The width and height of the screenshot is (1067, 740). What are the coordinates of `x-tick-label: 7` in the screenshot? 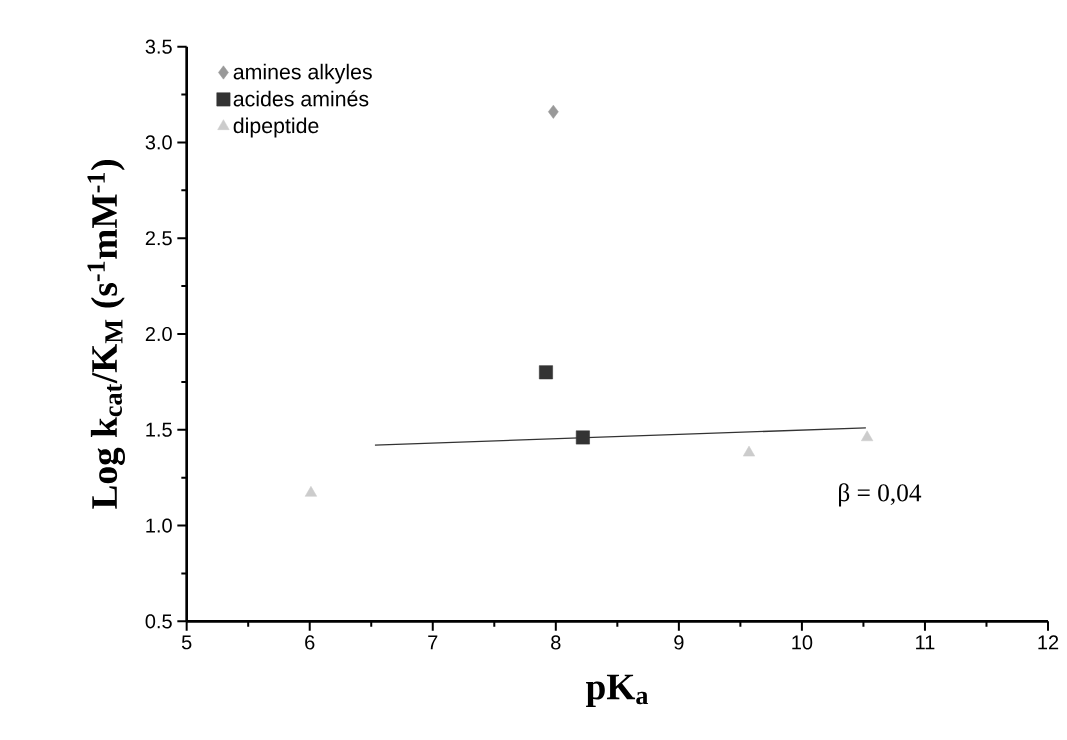 It's located at (433, 642).